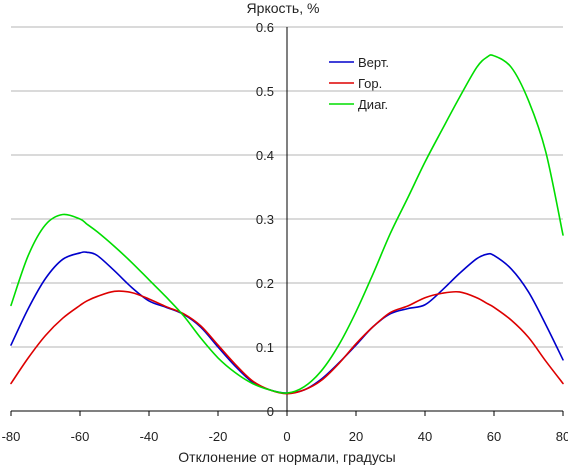 The height and width of the screenshot is (468, 568). What do you see at coordinates (11, 436) in the screenshot?
I see `x-tick-label: -80` at bounding box center [11, 436].